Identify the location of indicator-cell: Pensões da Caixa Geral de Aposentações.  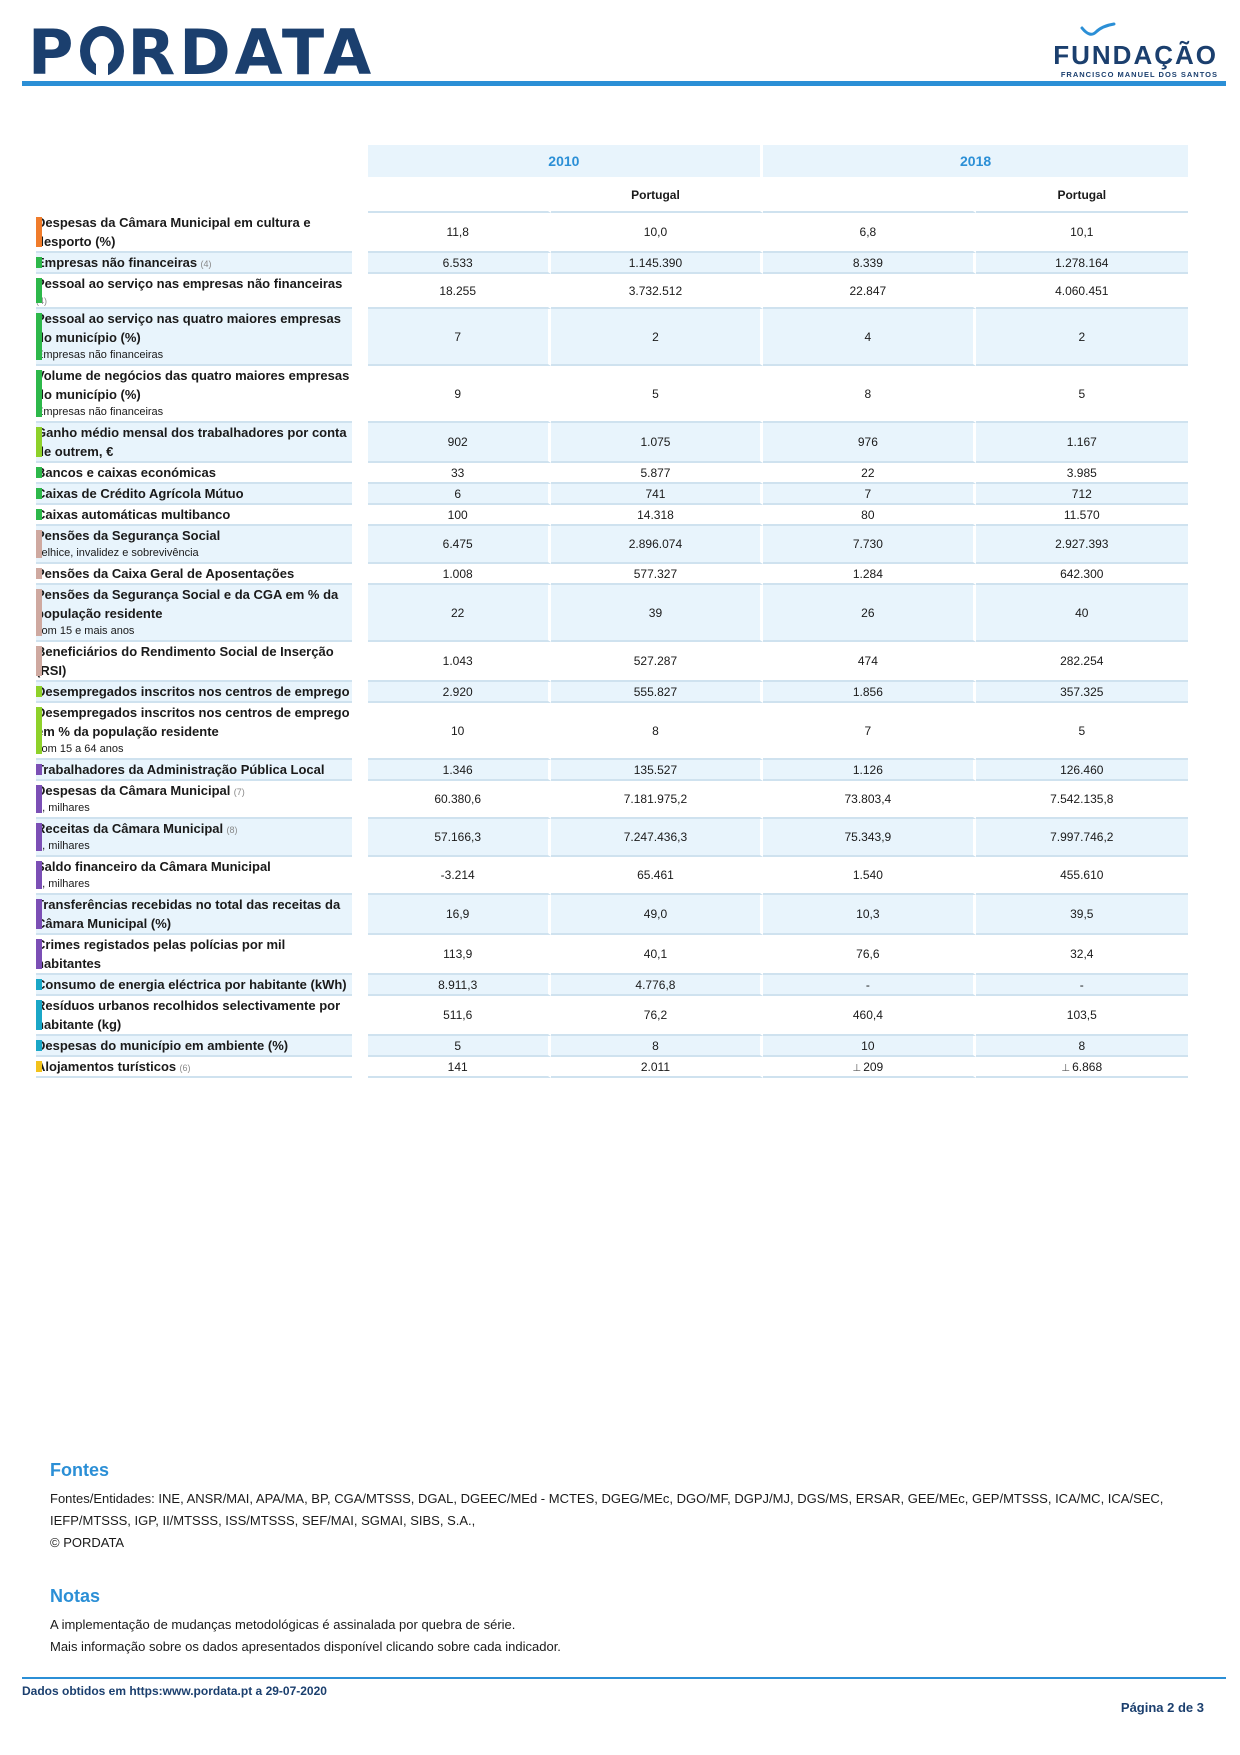
(194, 574).